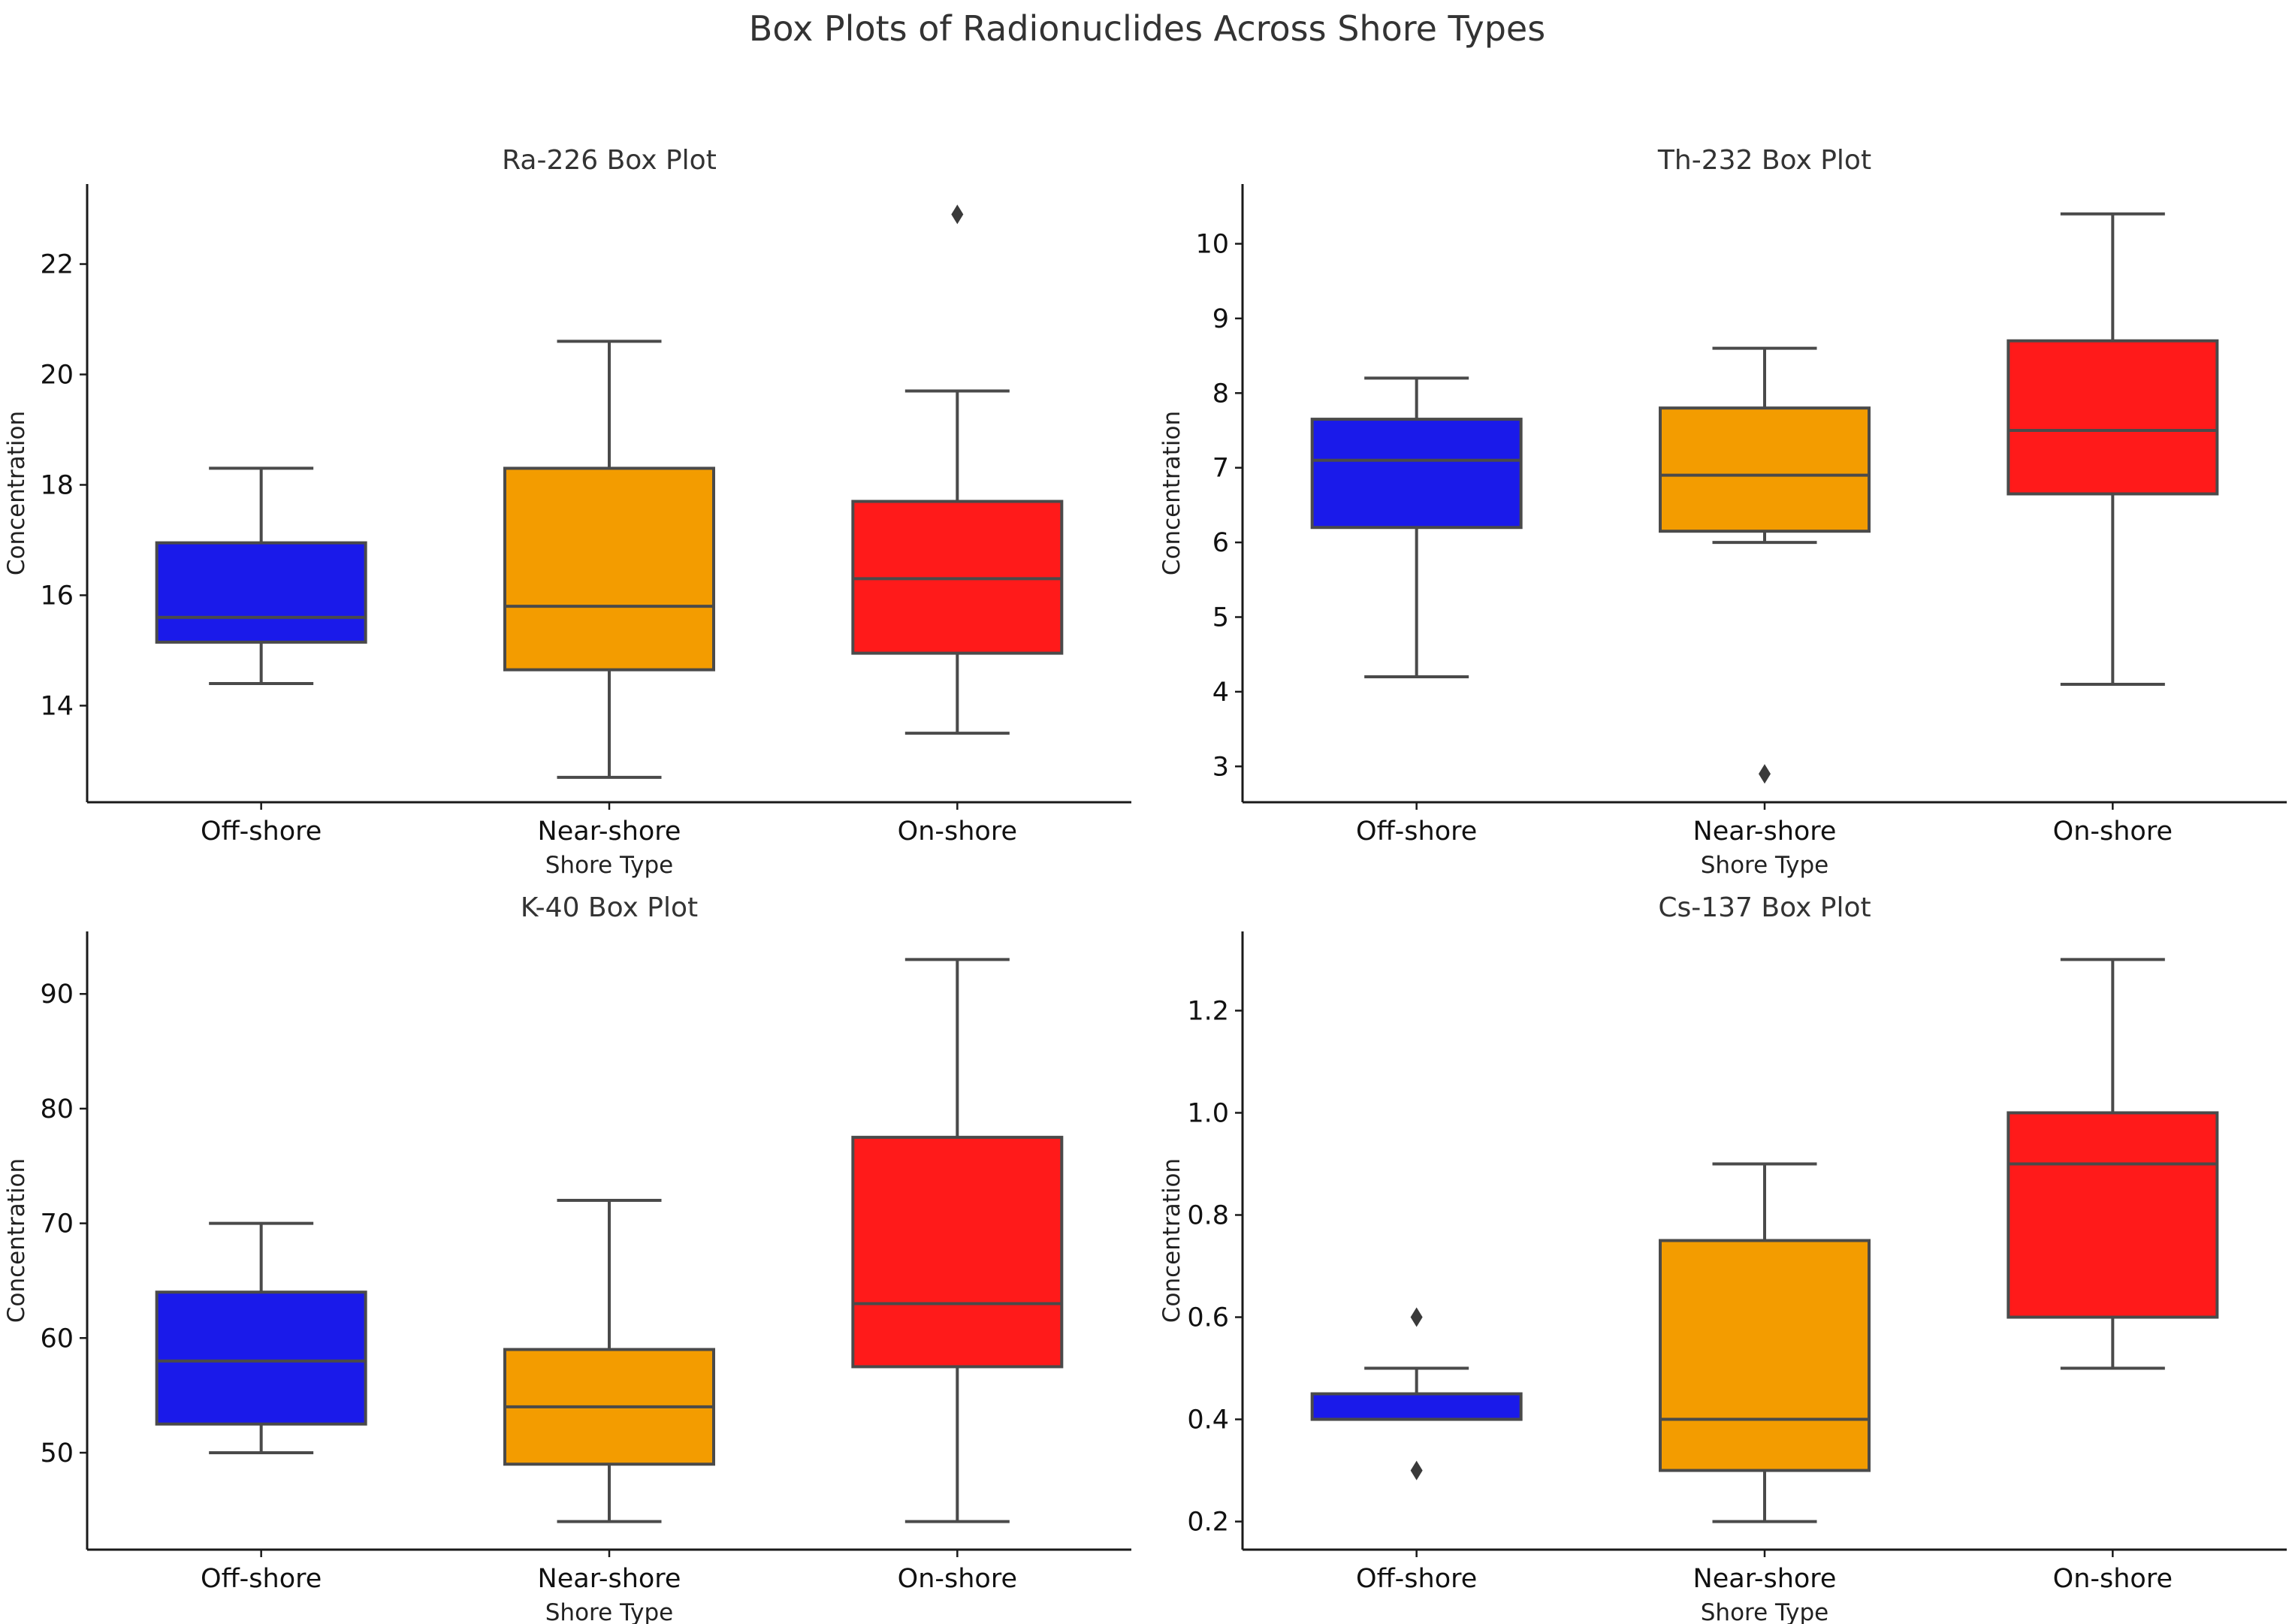  What do you see at coordinates (57, 1224) in the screenshot?
I see `y-tick-label: 70` at bounding box center [57, 1224].